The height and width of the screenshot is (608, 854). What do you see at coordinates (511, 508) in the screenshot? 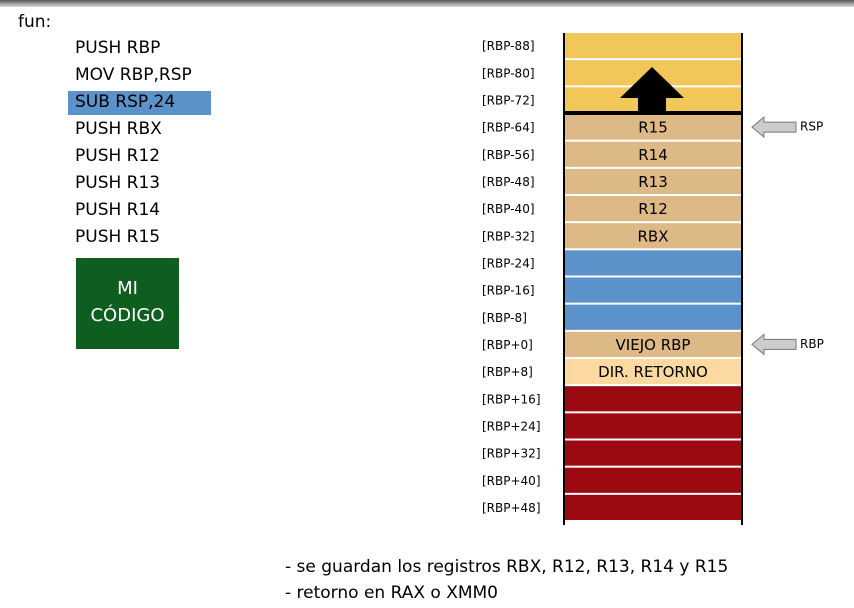
I see `offset-label: [RBP+48]` at bounding box center [511, 508].